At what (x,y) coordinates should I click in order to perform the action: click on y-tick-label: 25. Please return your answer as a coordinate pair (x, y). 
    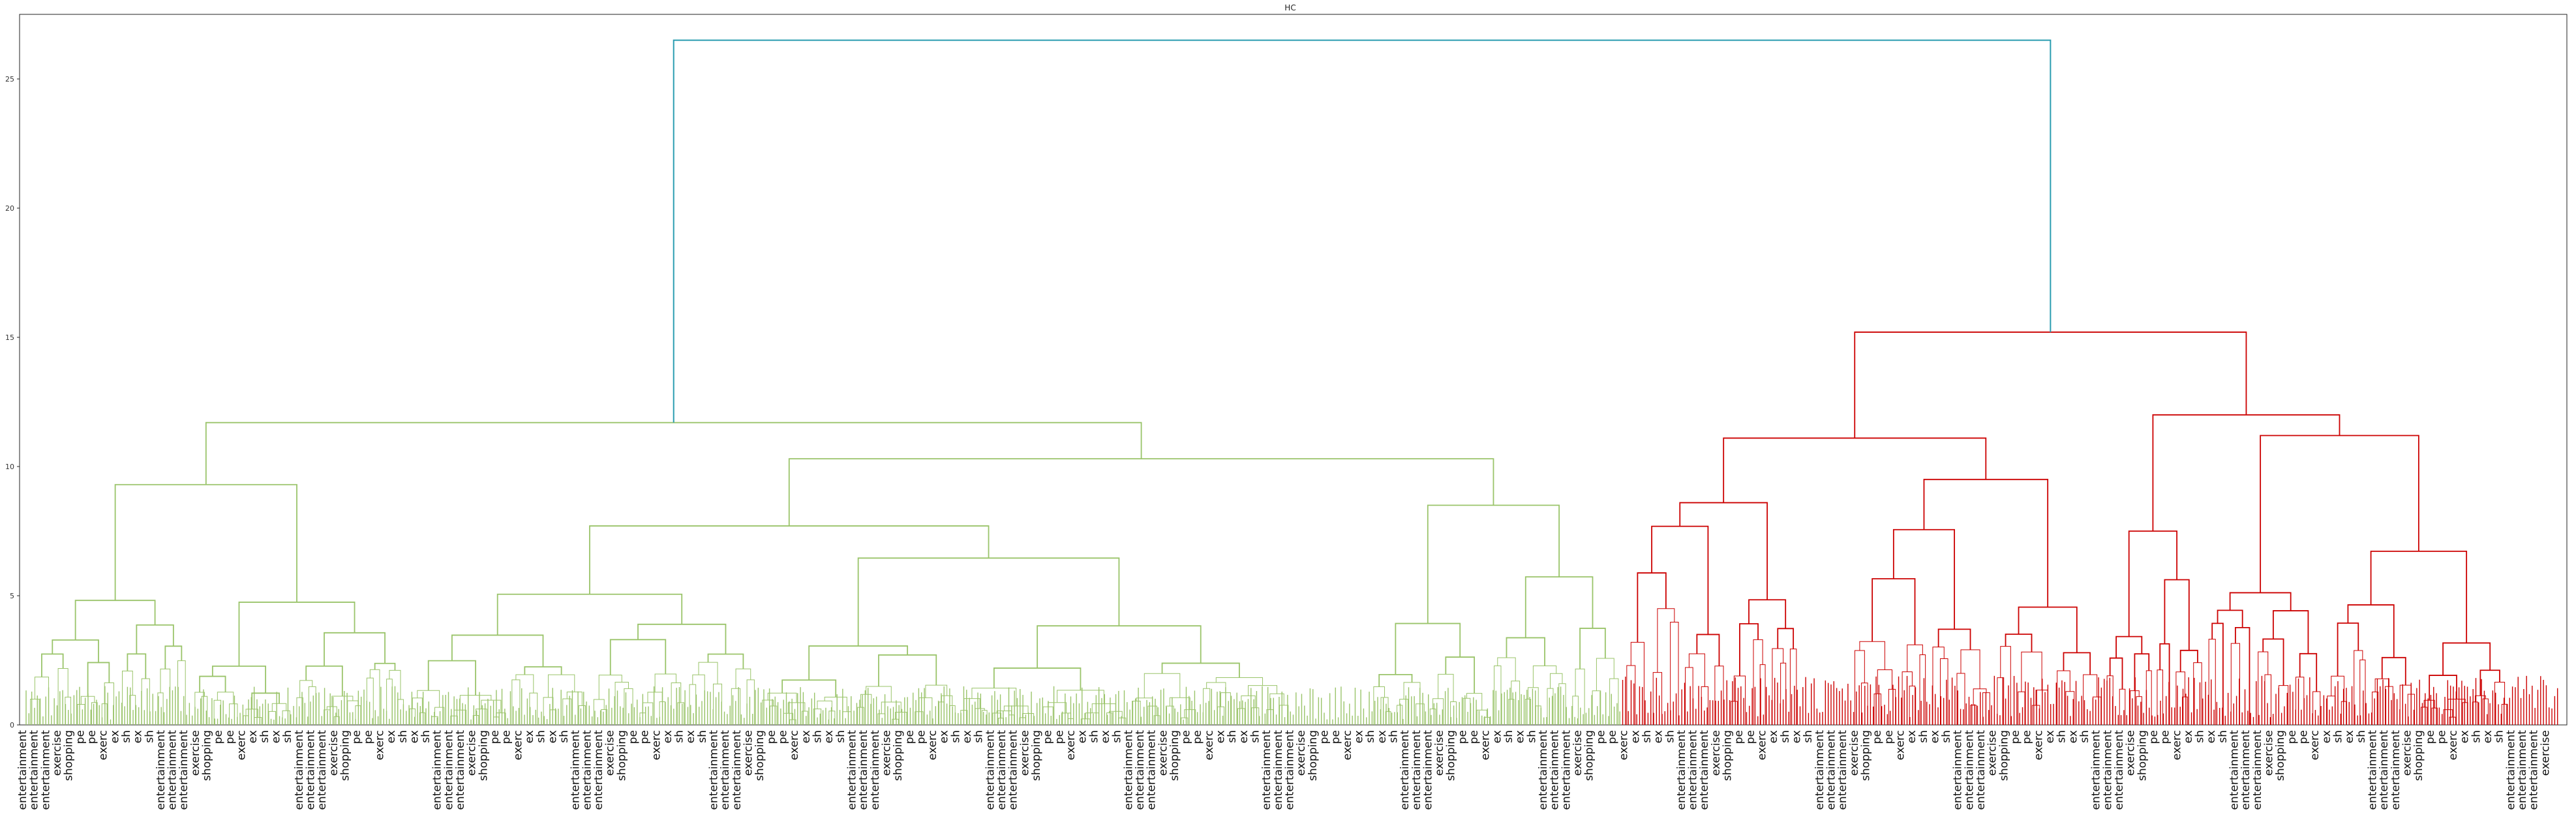
    Looking at the image, I should click on (10, 79).